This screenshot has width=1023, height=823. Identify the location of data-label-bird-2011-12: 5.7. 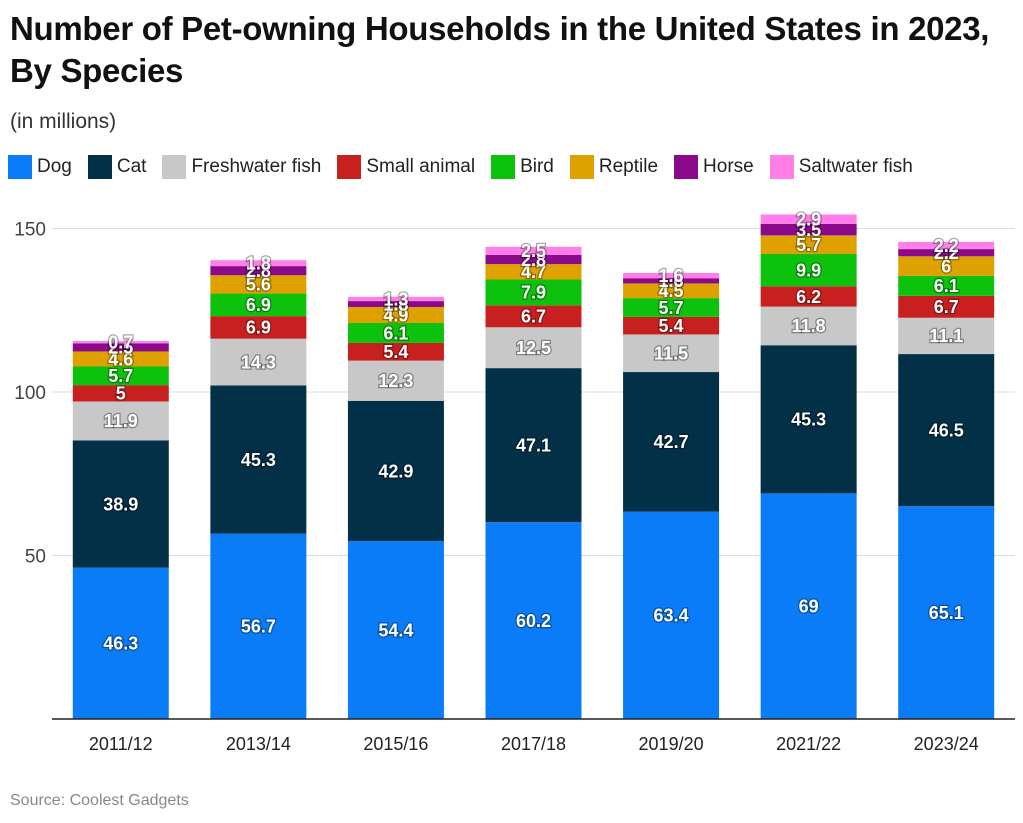
(120, 376).